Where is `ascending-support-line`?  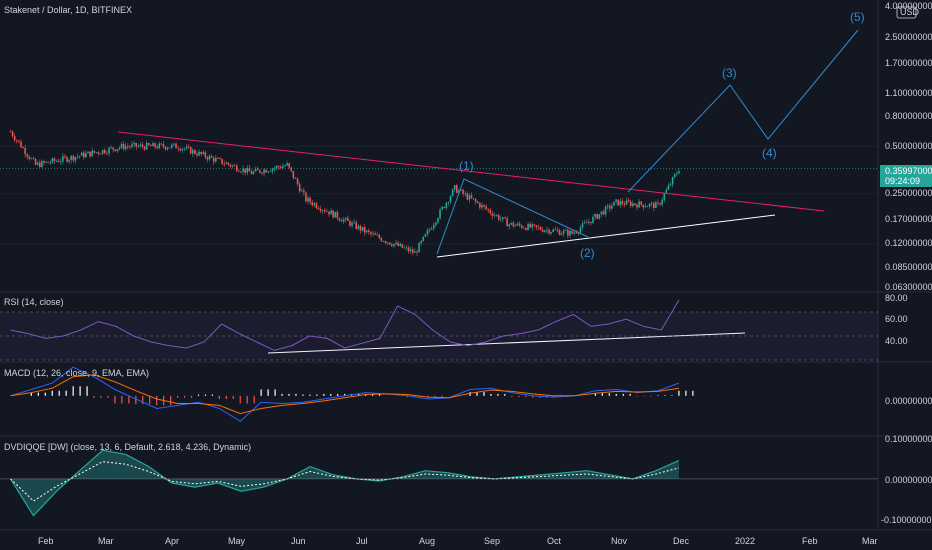 ascending-support-line is located at coordinates (606, 236).